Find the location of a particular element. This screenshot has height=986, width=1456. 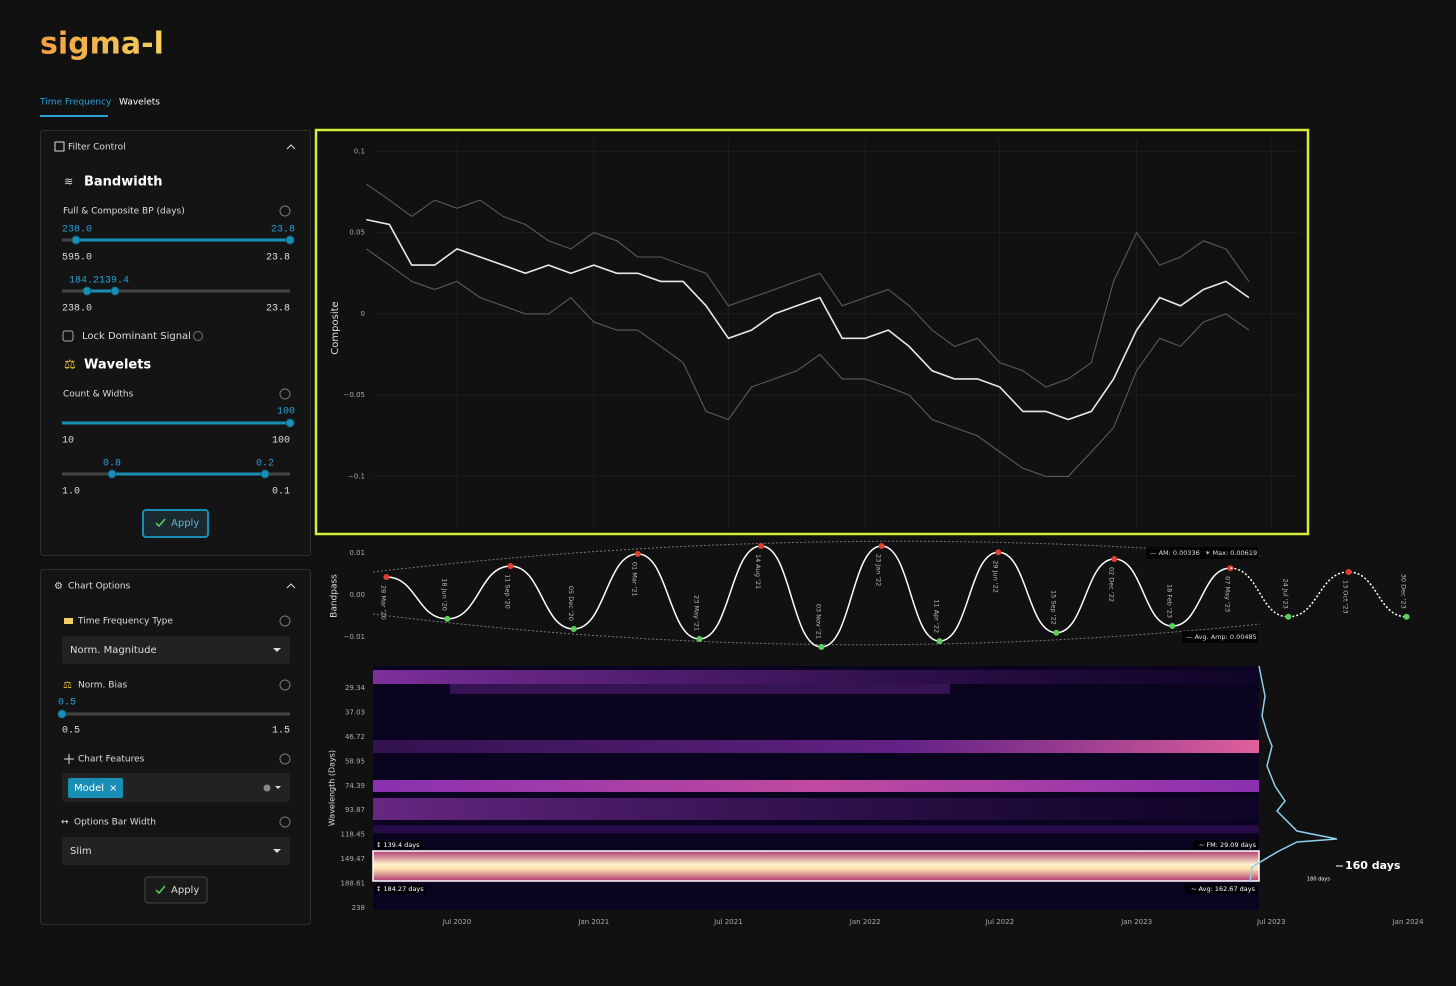

annotation: — AM: 0.00336 is located at coordinates (1175, 553).